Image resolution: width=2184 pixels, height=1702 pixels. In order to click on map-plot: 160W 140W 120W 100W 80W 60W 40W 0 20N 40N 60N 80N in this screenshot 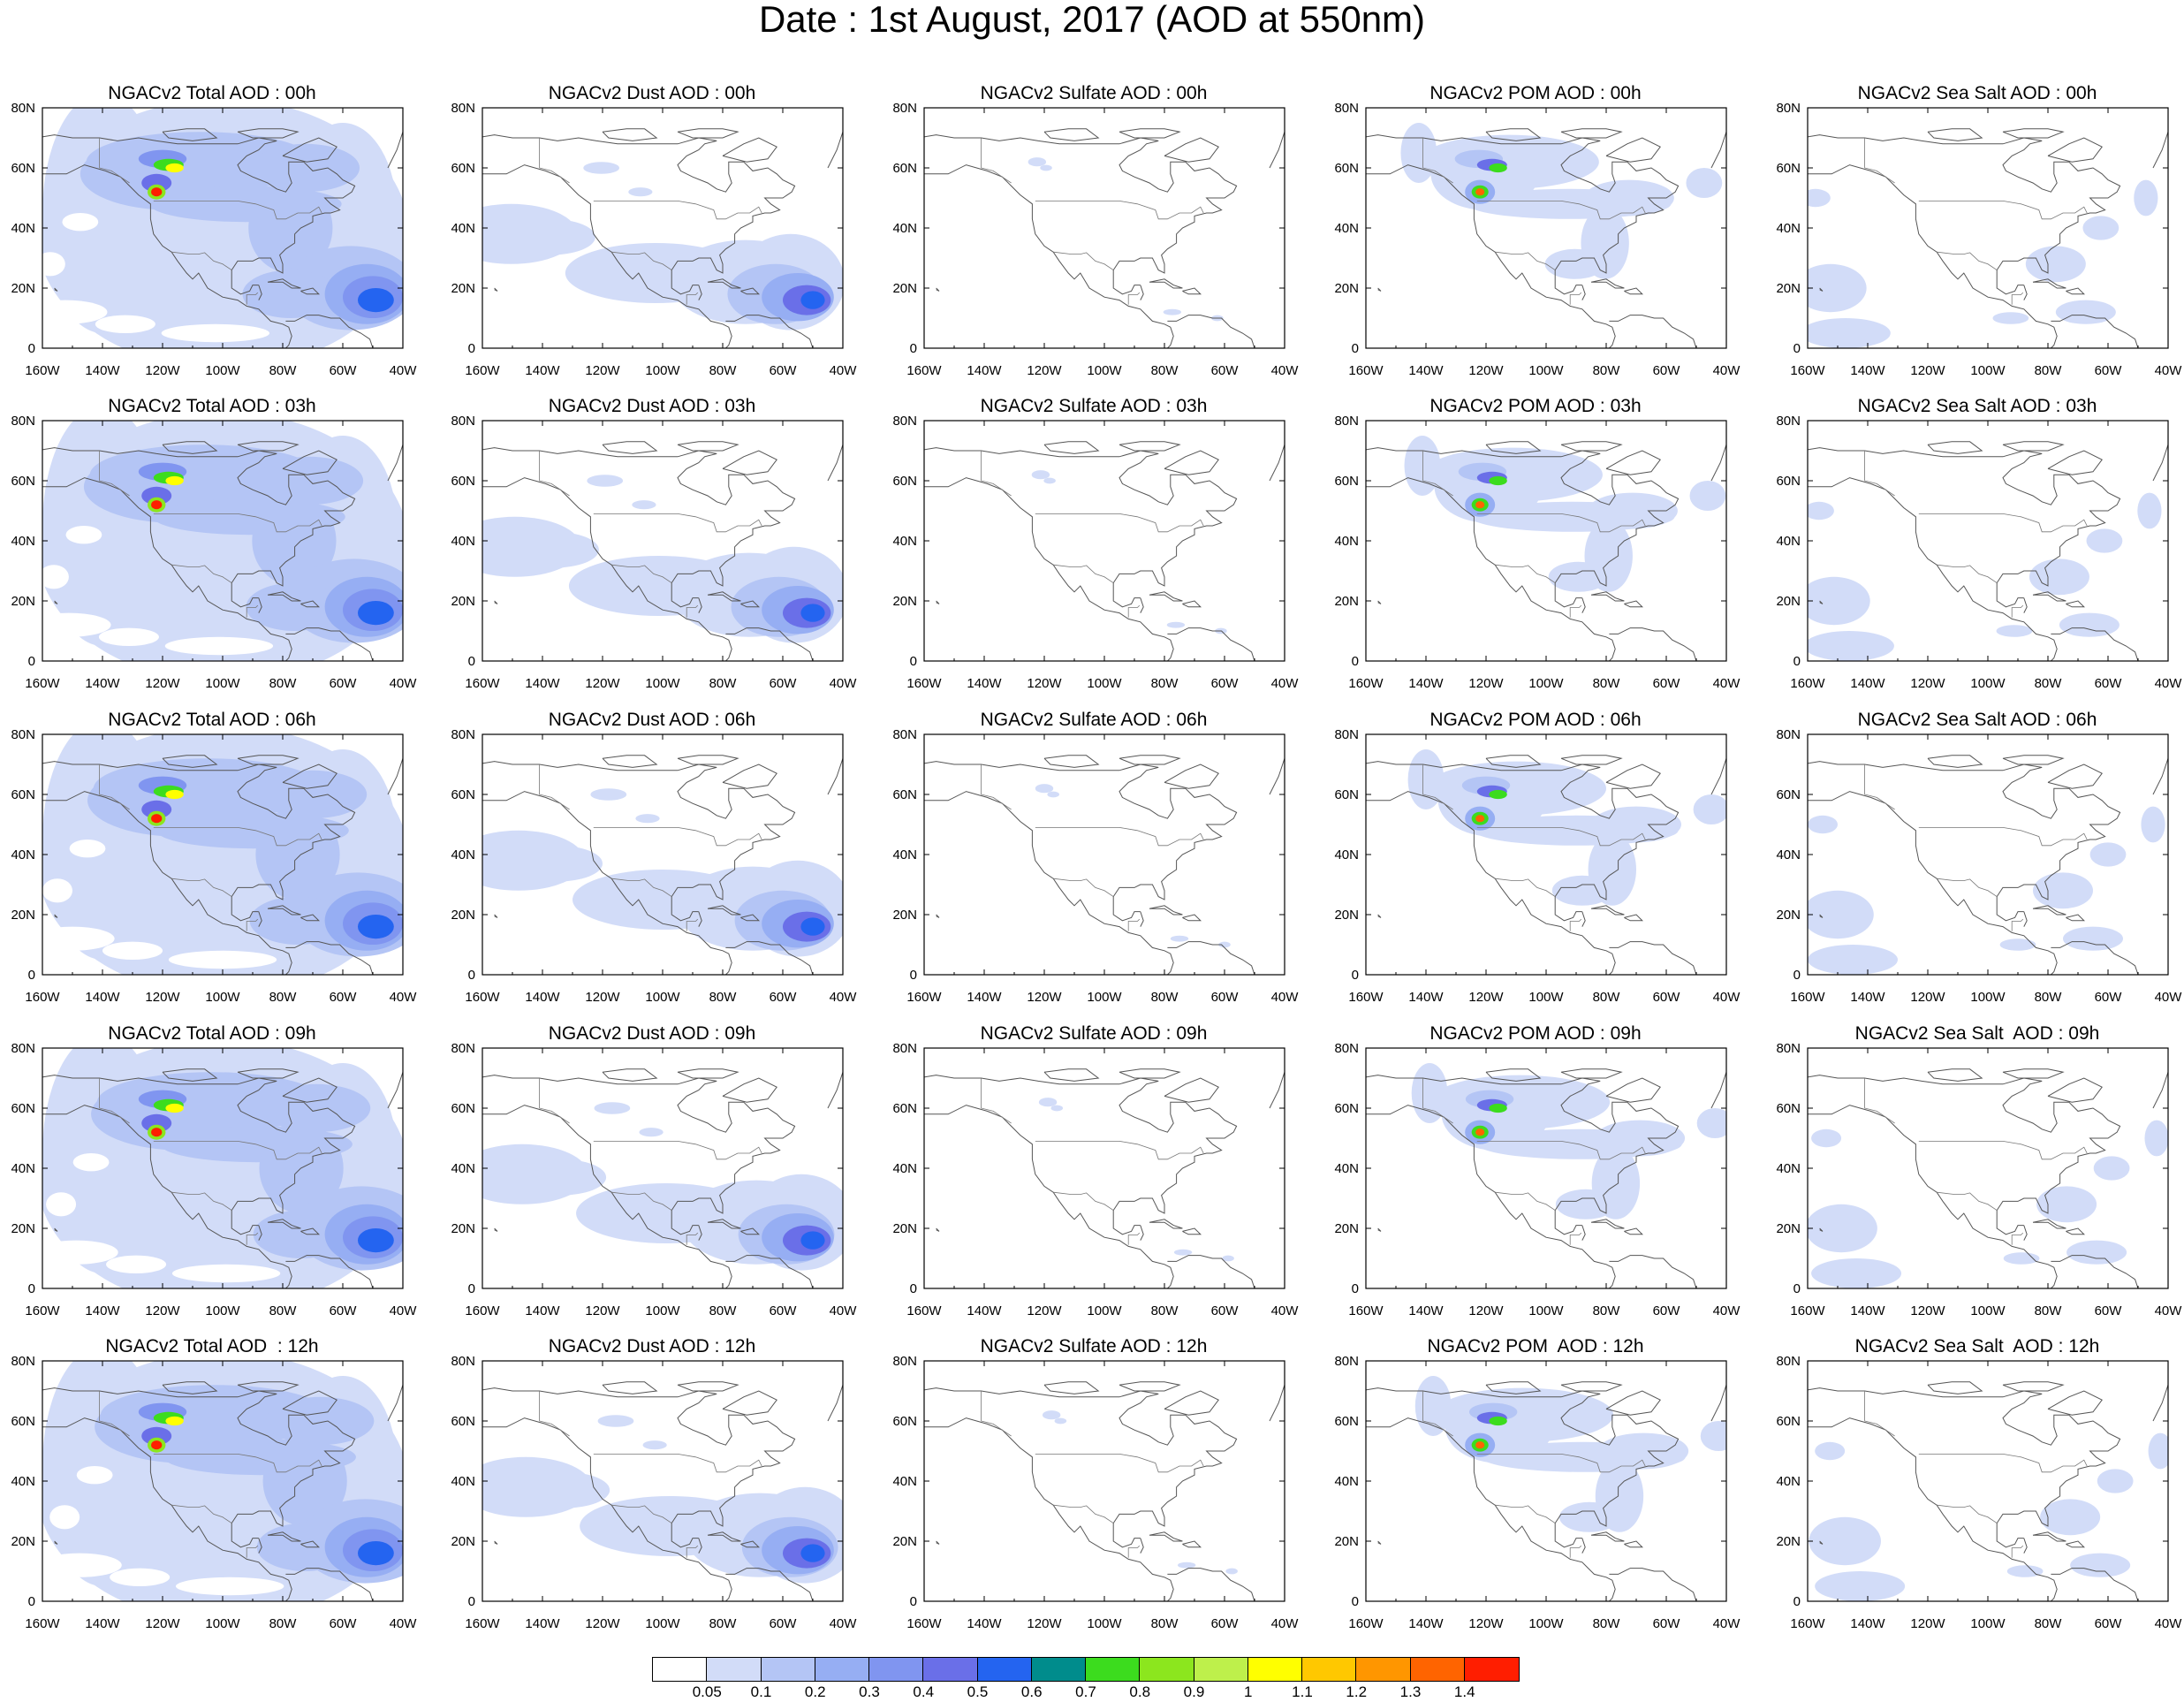, I will do `click(1979, 866)`.